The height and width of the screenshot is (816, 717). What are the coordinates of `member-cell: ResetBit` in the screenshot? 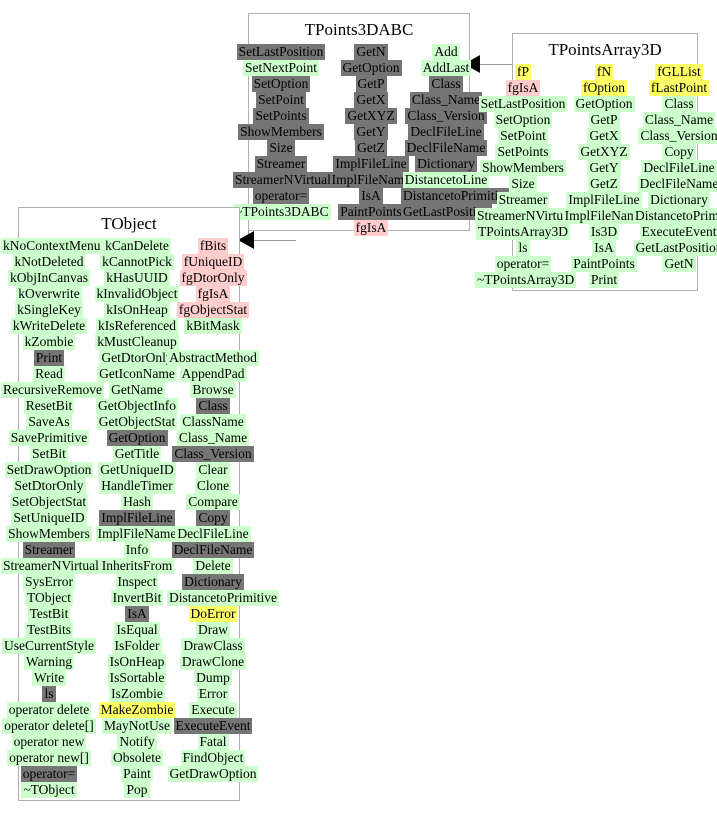 It's located at (49, 406).